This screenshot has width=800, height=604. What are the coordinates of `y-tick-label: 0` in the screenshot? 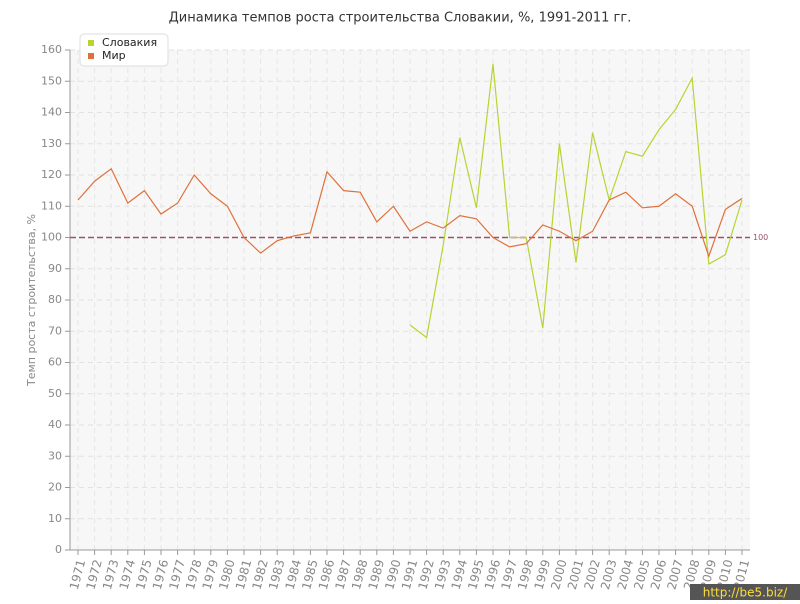 It's located at (58, 549).